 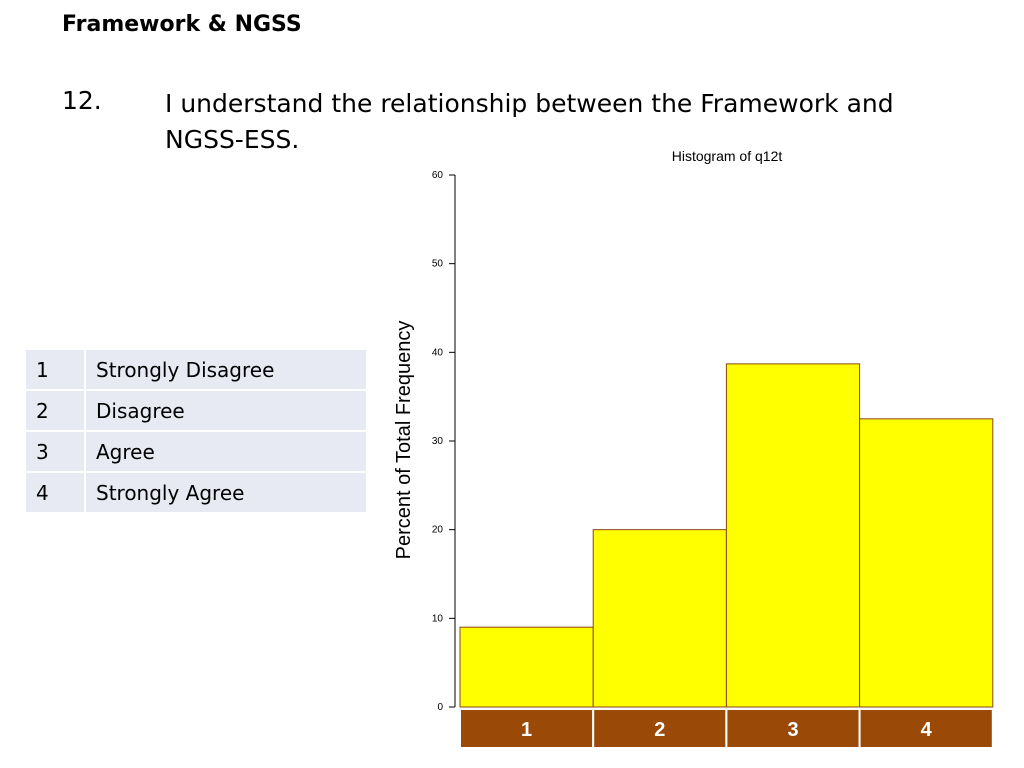 I want to click on chart-title: Histogram of q12t, so click(x=727, y=156).